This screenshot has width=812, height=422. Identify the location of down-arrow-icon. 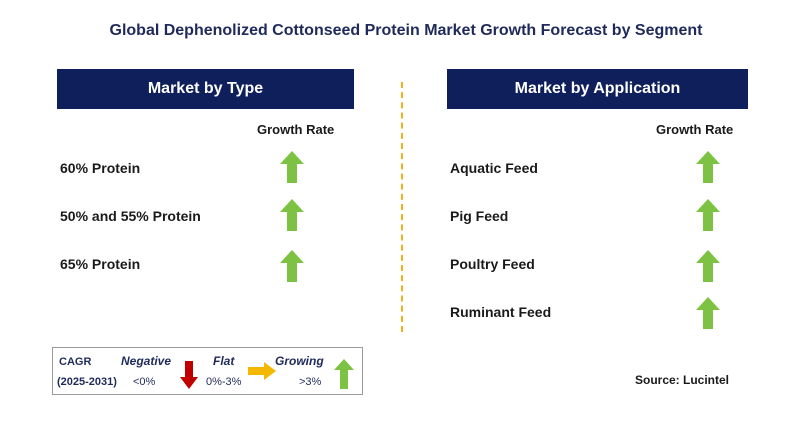
(189, 377).